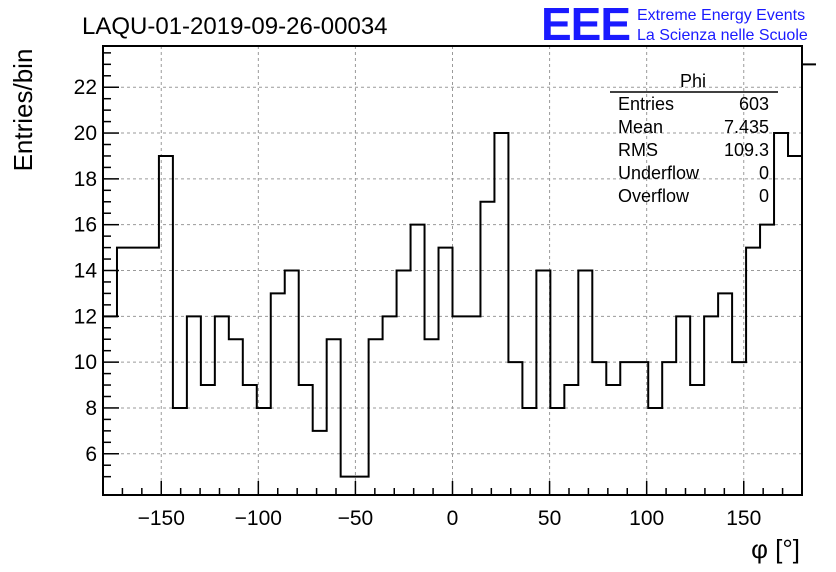 This screenshot has height=572, width=836. I want to click on logo-line-1: Extreme Energy Events, so click(721, 15).